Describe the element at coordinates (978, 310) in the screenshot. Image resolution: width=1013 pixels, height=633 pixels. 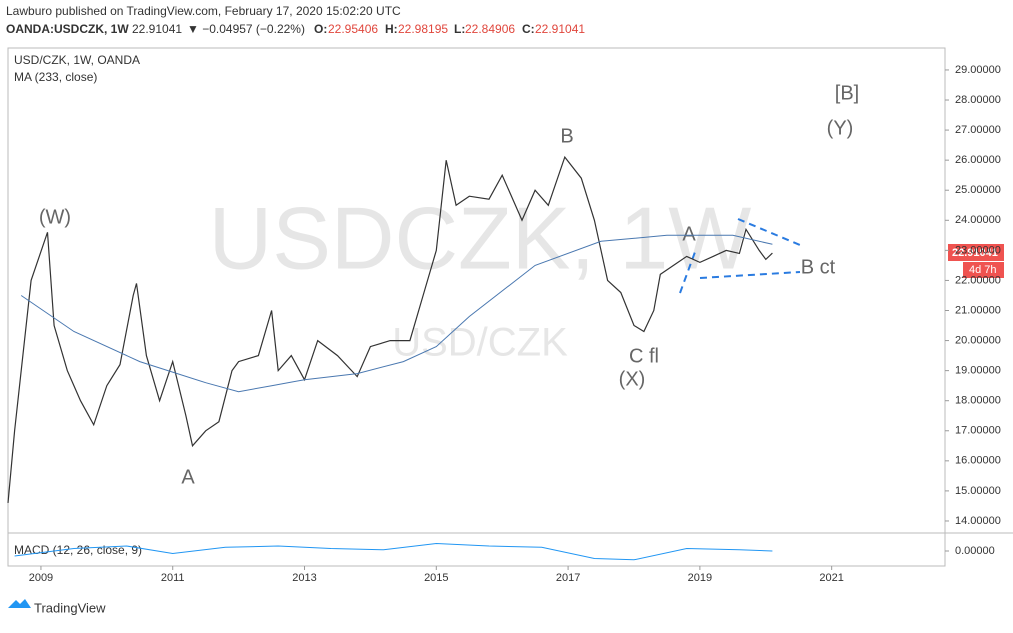
I see `y-tick-label: 21.00000` at that location.